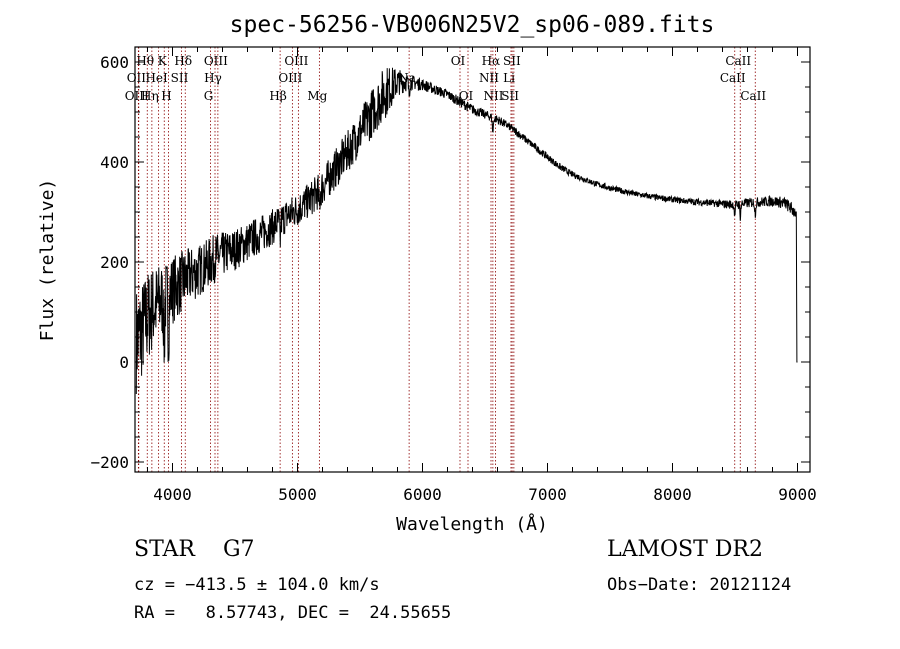  Describe the element at coordinates (137, 78) in the screenshot. I see `line-marker-label: OII` at that location.